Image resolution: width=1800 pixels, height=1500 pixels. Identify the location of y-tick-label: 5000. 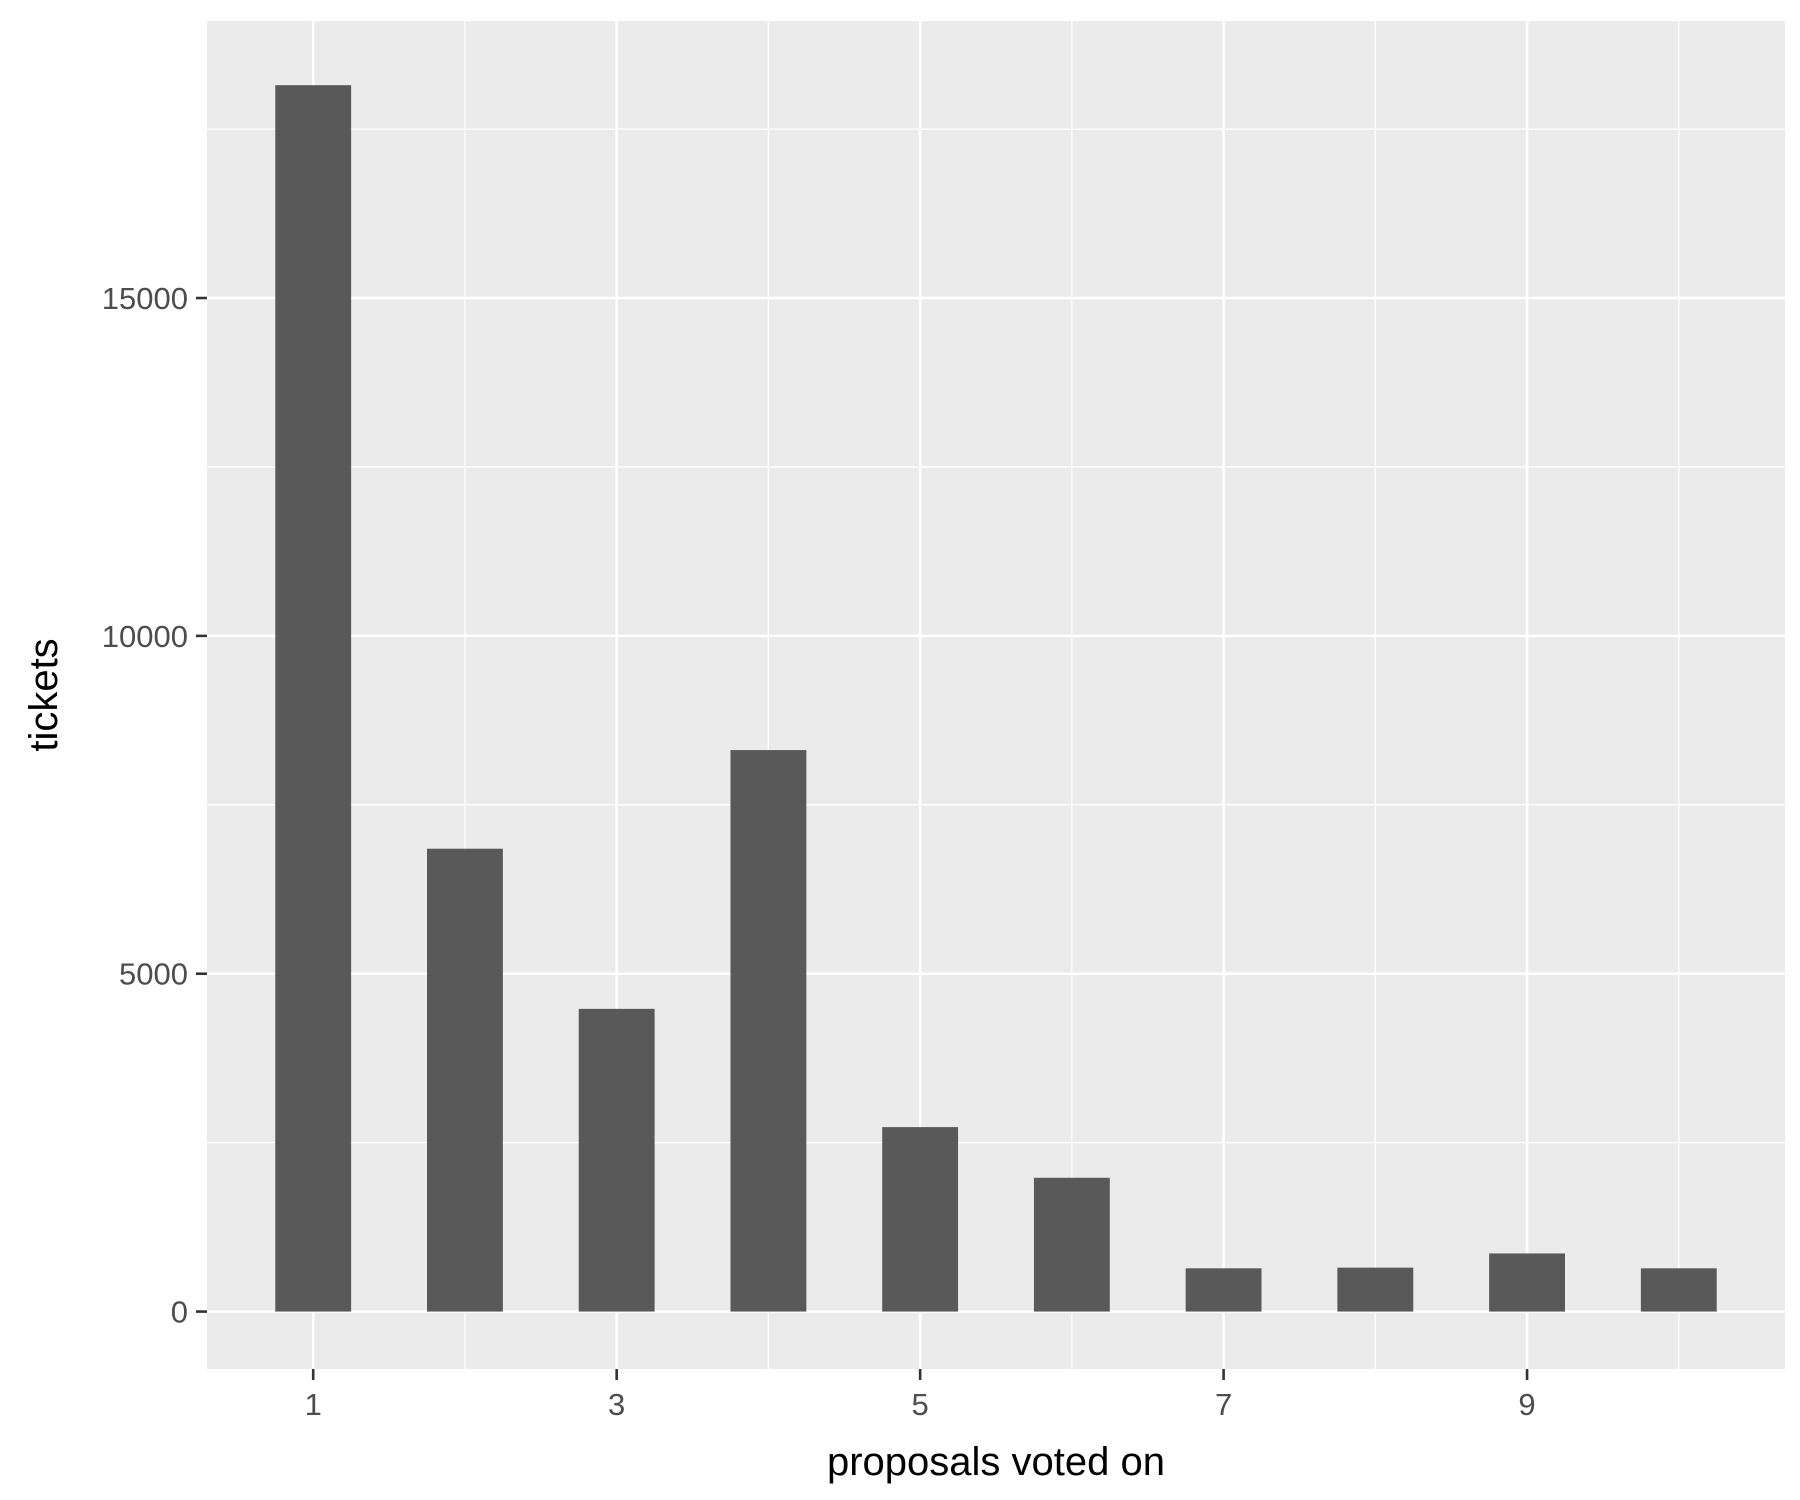
(153, 974).